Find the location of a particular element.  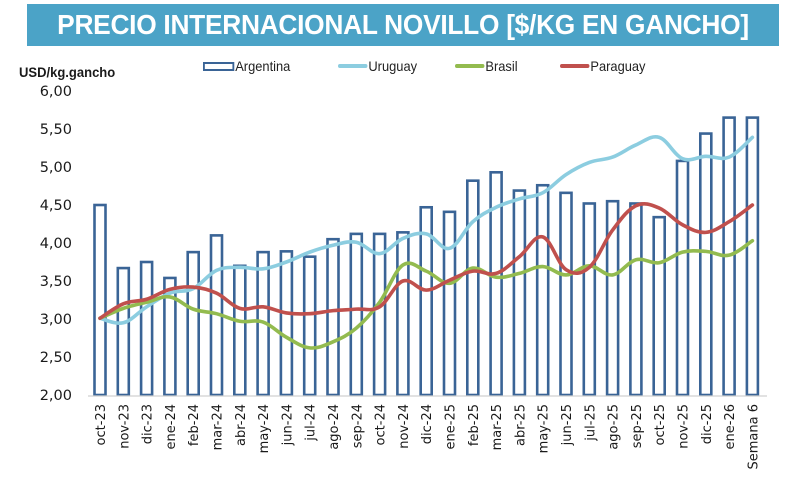

y-tick-label: 3,00 is located at coordinates (56, 320).